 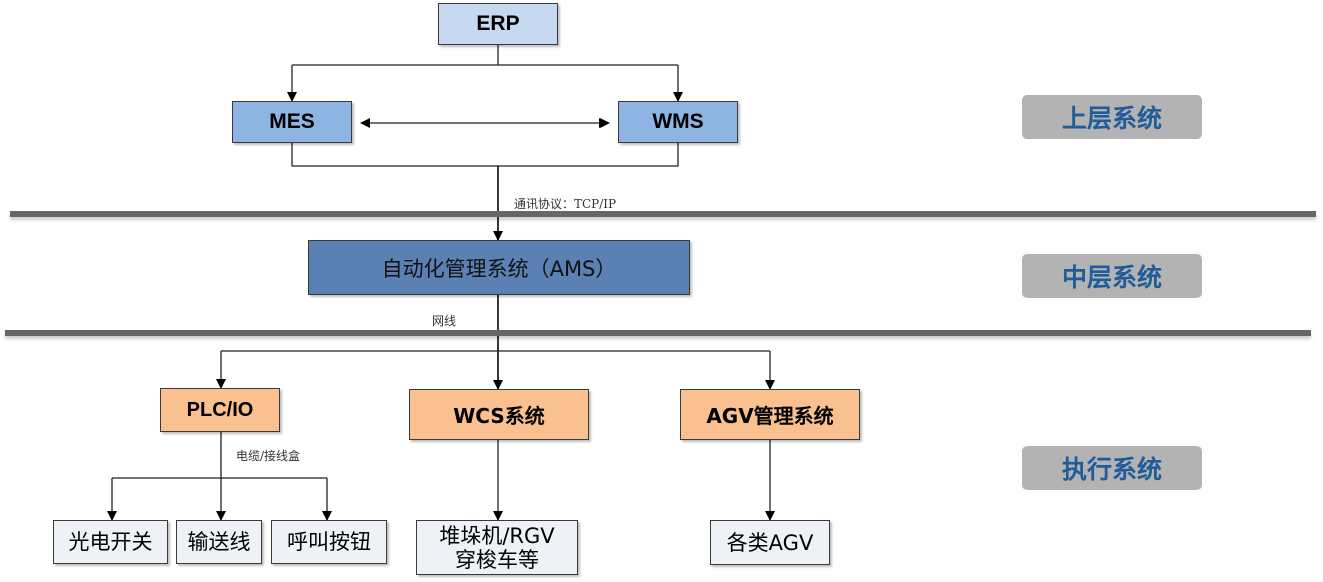 What do you see at coordinates (219, 542) in the screenshot?
I see `conveyor-box: 输送线` at bounding box center [219, 542].